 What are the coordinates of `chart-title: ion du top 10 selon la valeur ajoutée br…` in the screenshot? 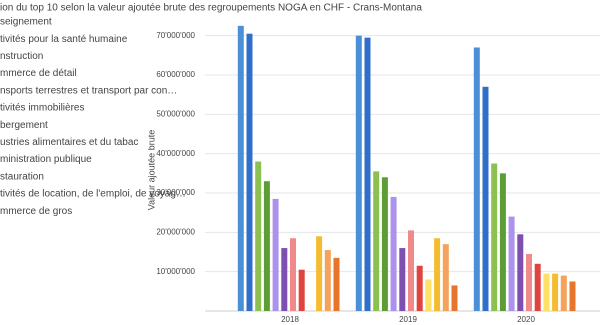 It's located at (211, 8).